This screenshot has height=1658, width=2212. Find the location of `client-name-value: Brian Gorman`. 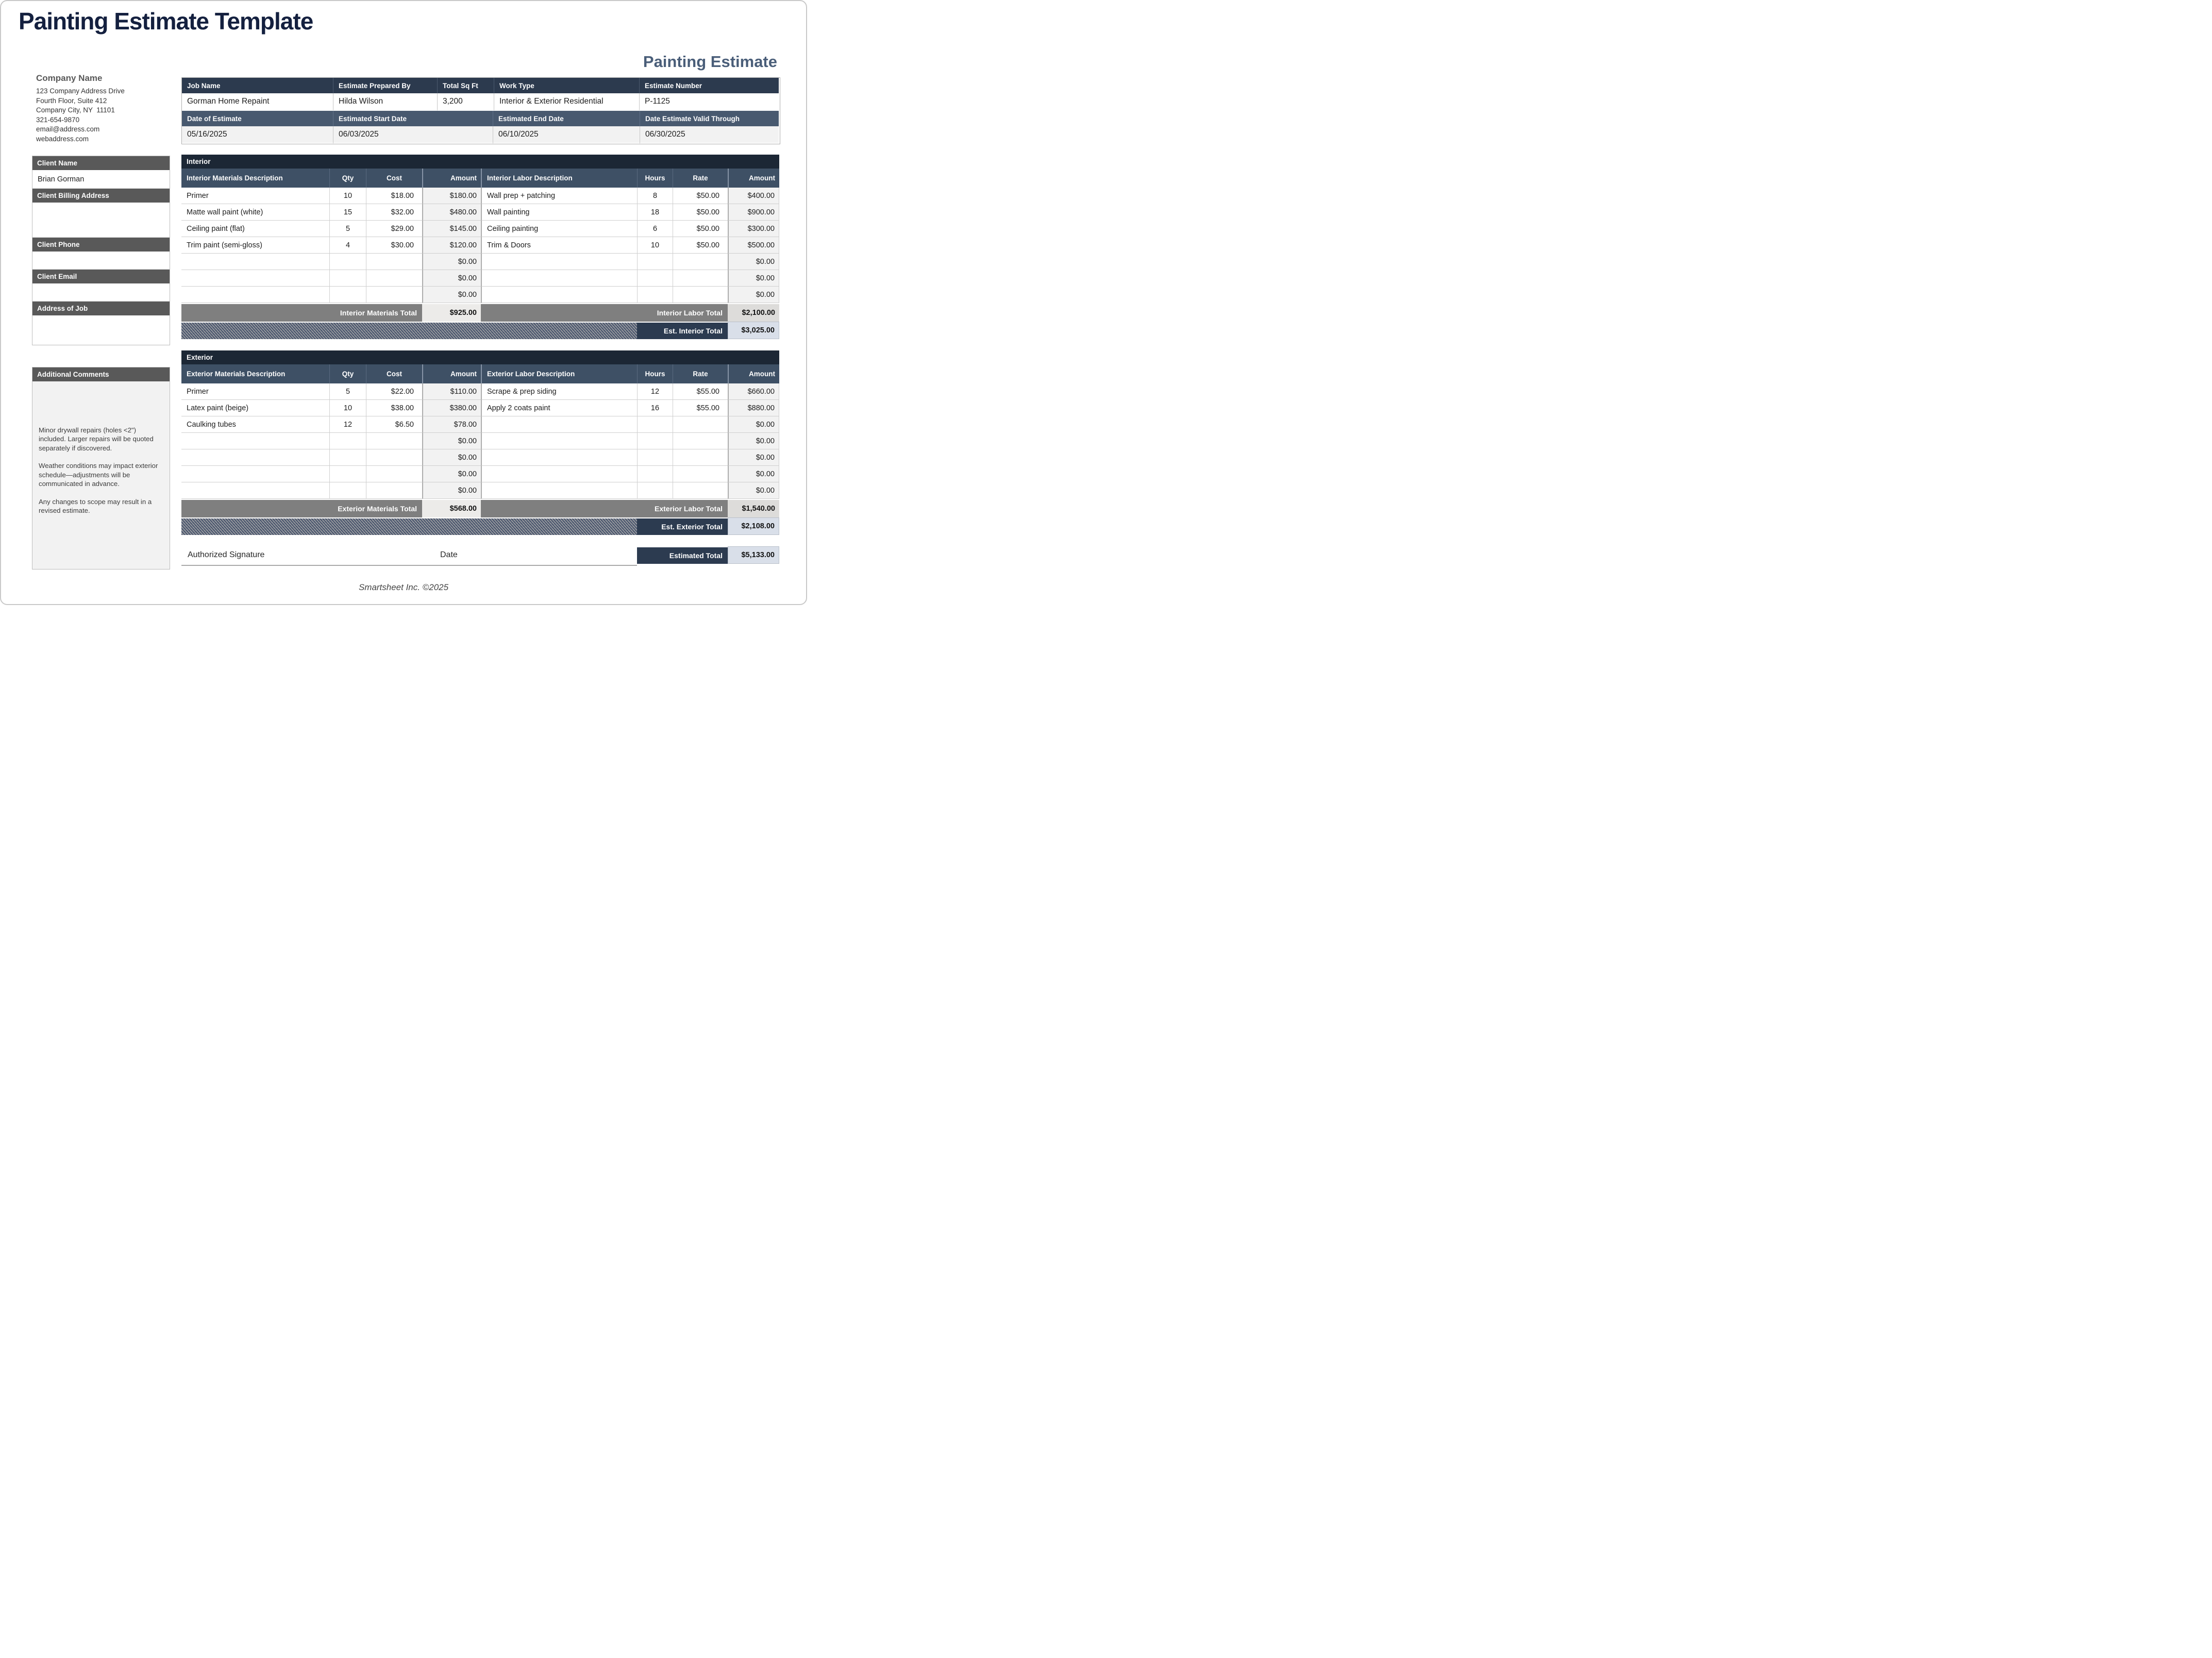

client-name-value: Brian Gorman is located at coordinates (101, 180).